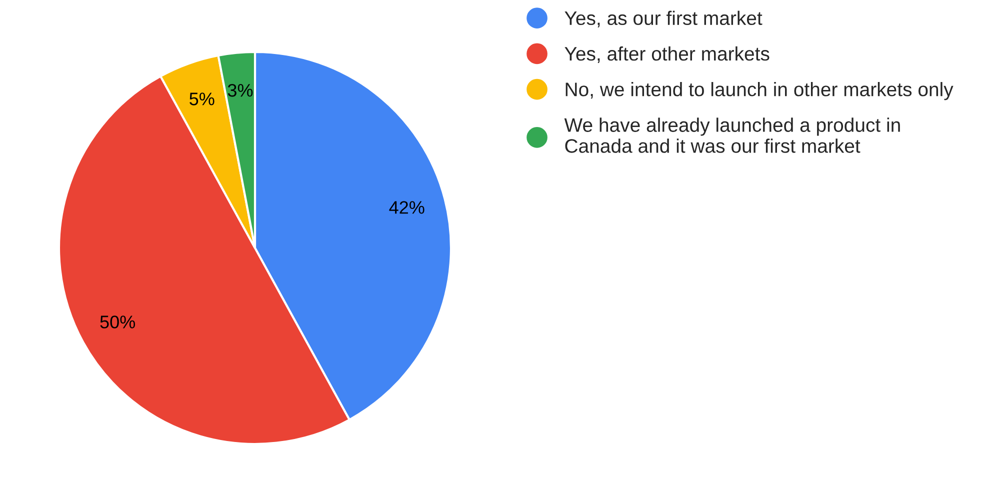  Describe the element at coordinates (202, 99) in the screenshot. I see `data-label: 5%` at that location.